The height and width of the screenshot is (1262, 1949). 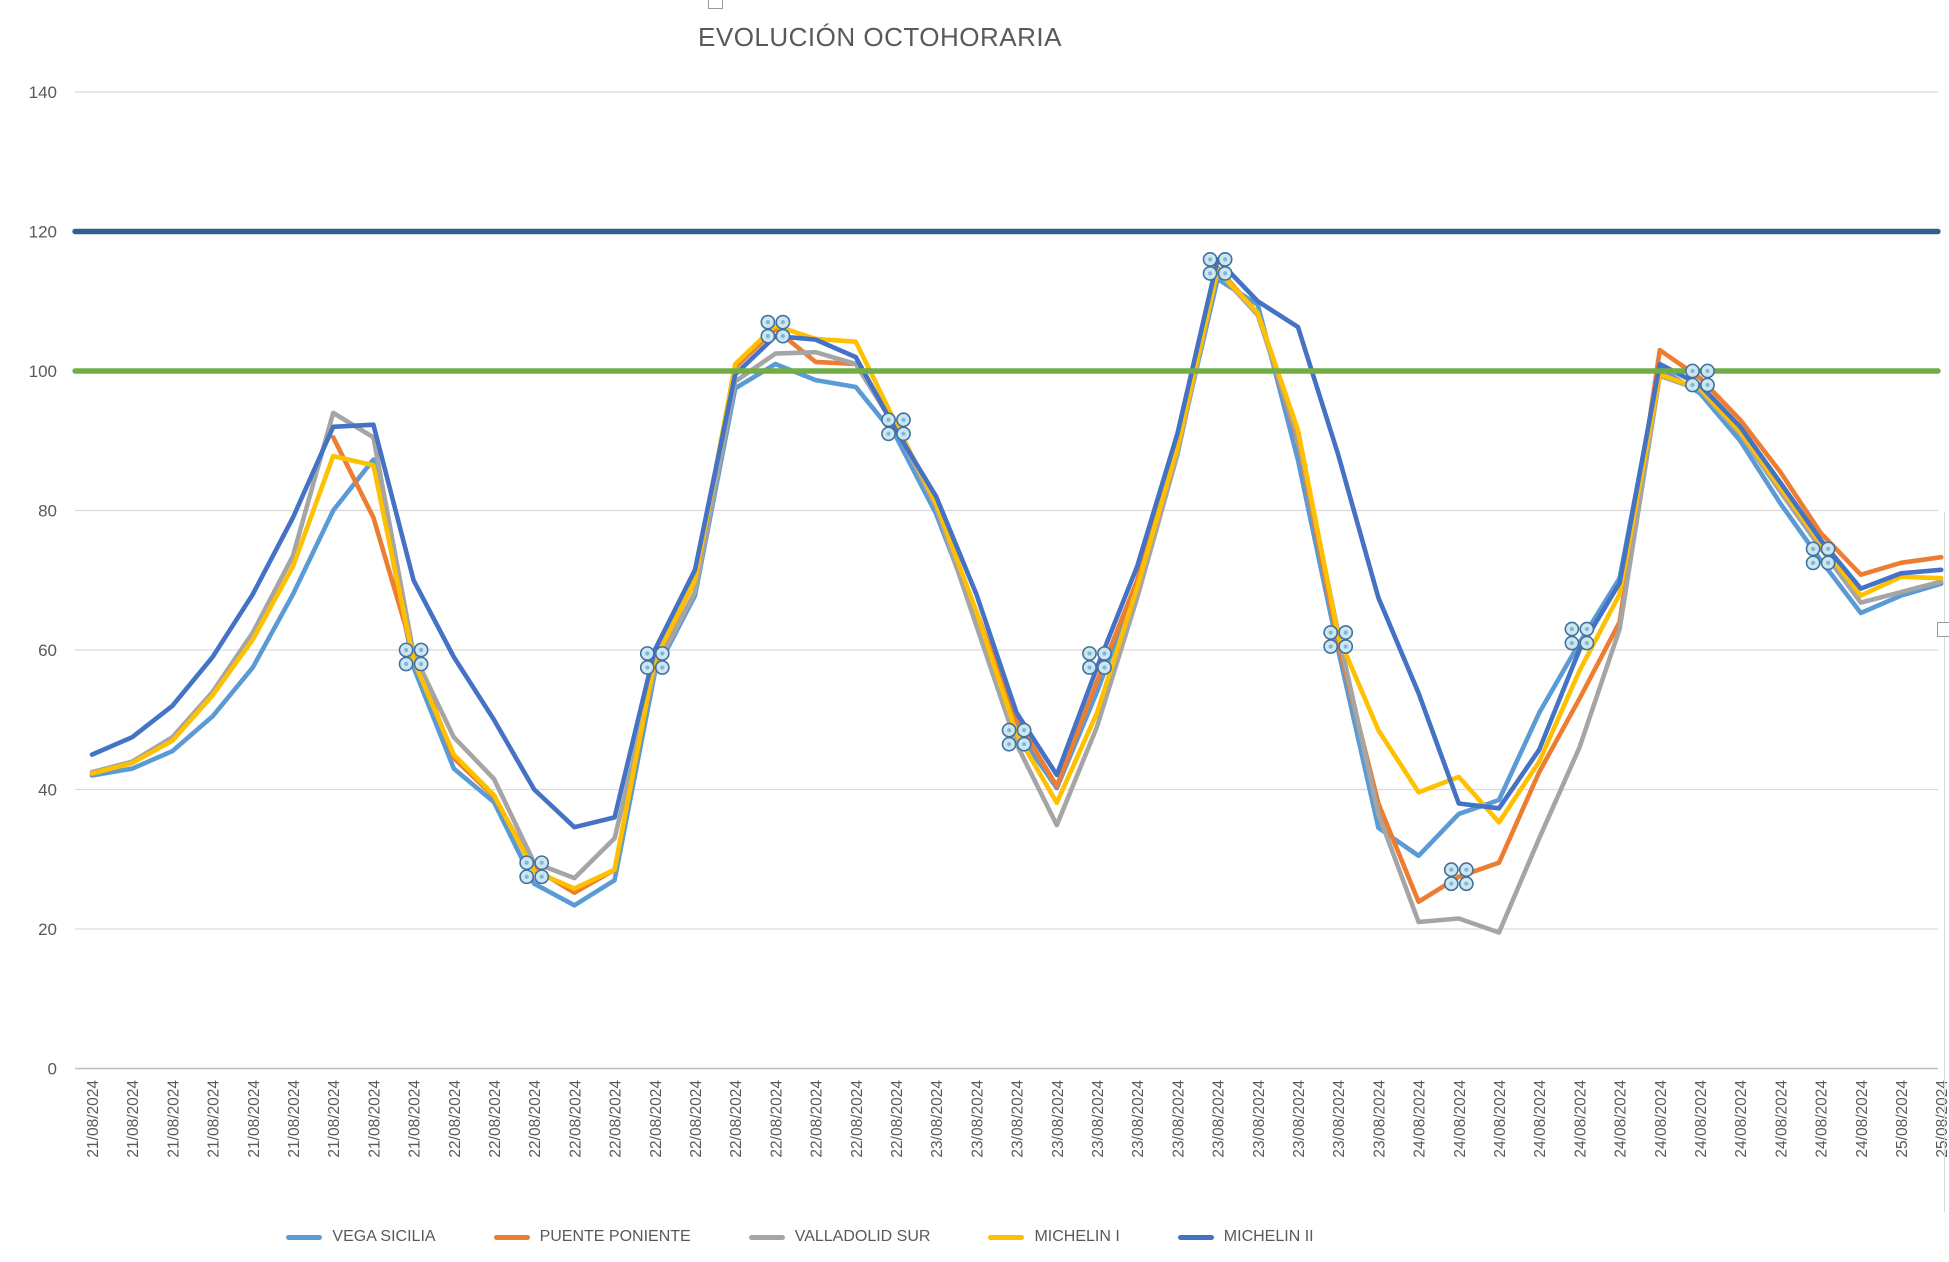 I want to click on y-axis-label: 40, so click(x=47, y=790).